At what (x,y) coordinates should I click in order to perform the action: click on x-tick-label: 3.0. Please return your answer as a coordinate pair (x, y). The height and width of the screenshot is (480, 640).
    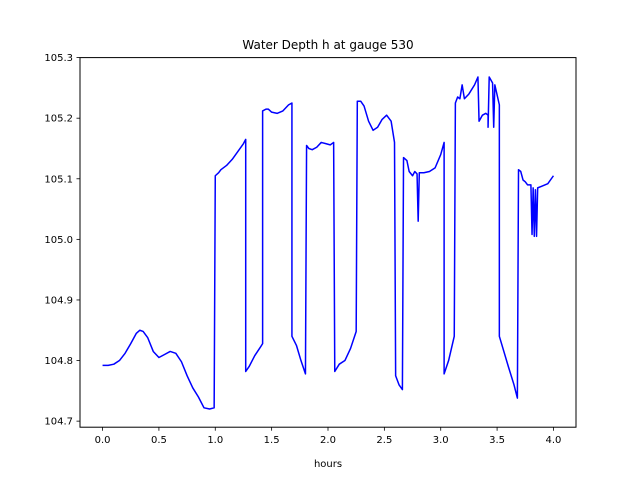
    Looking at the image, I should click on (441, 440).